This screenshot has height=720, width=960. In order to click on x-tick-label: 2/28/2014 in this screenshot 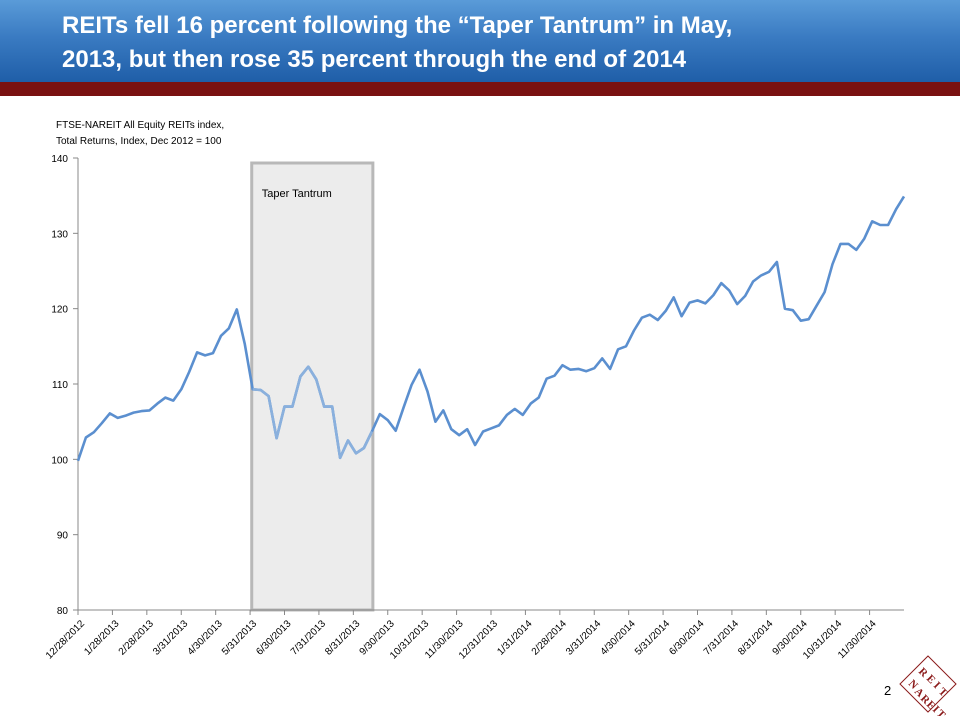, I will do `click(550, 638)`.